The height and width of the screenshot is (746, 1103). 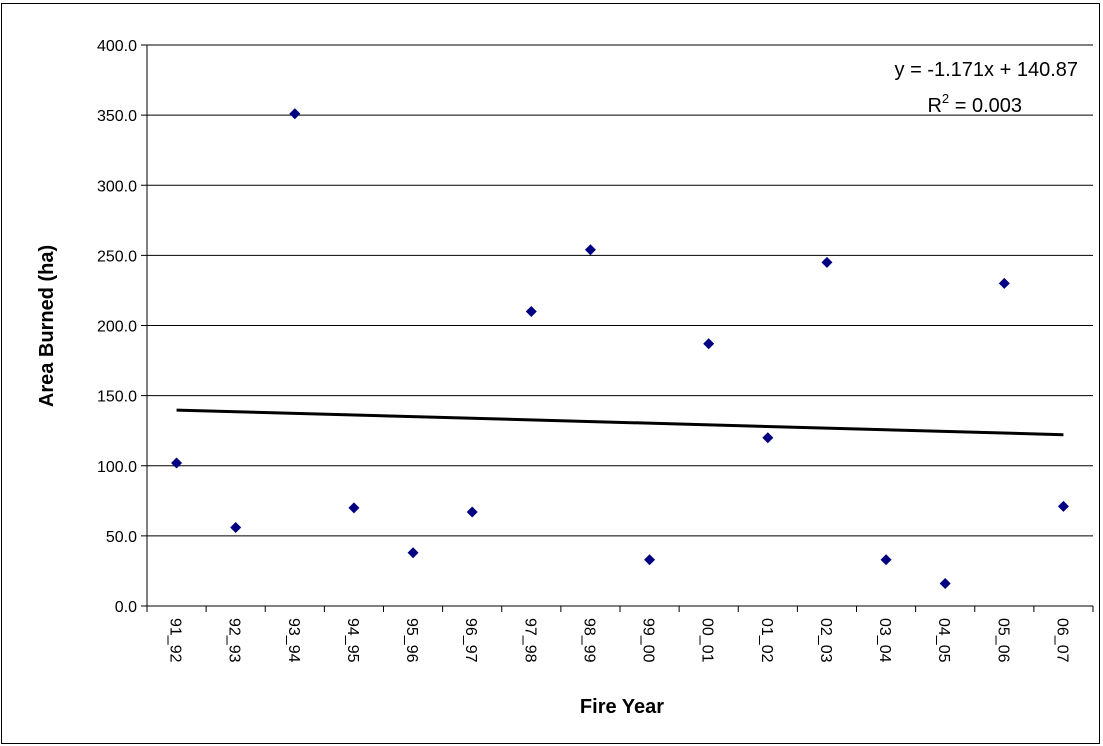 I want to click on y-tick-label: 0.0, so click(x=126, y=607).